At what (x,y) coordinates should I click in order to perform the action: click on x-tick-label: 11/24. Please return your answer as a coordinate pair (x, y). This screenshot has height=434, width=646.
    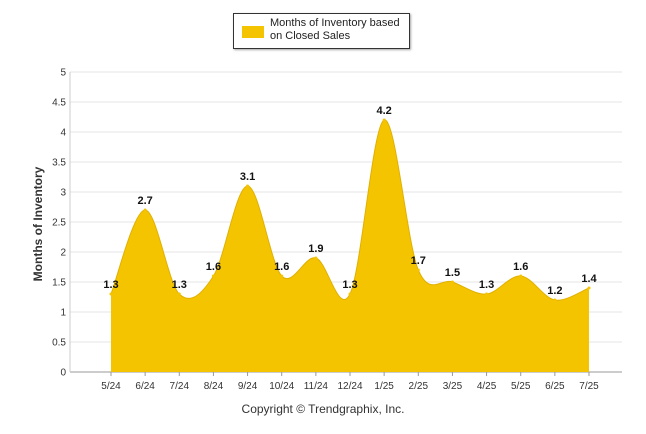
    Looking at the image, I should click on (316, 386).